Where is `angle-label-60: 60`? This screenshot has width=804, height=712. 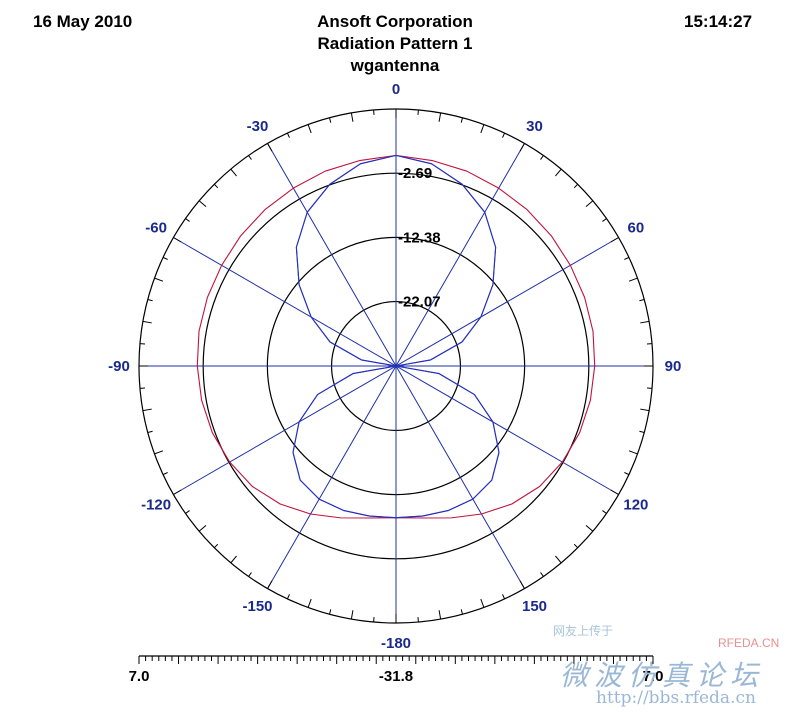 angle-label-60: 60 is located at coordinates (636, 228).